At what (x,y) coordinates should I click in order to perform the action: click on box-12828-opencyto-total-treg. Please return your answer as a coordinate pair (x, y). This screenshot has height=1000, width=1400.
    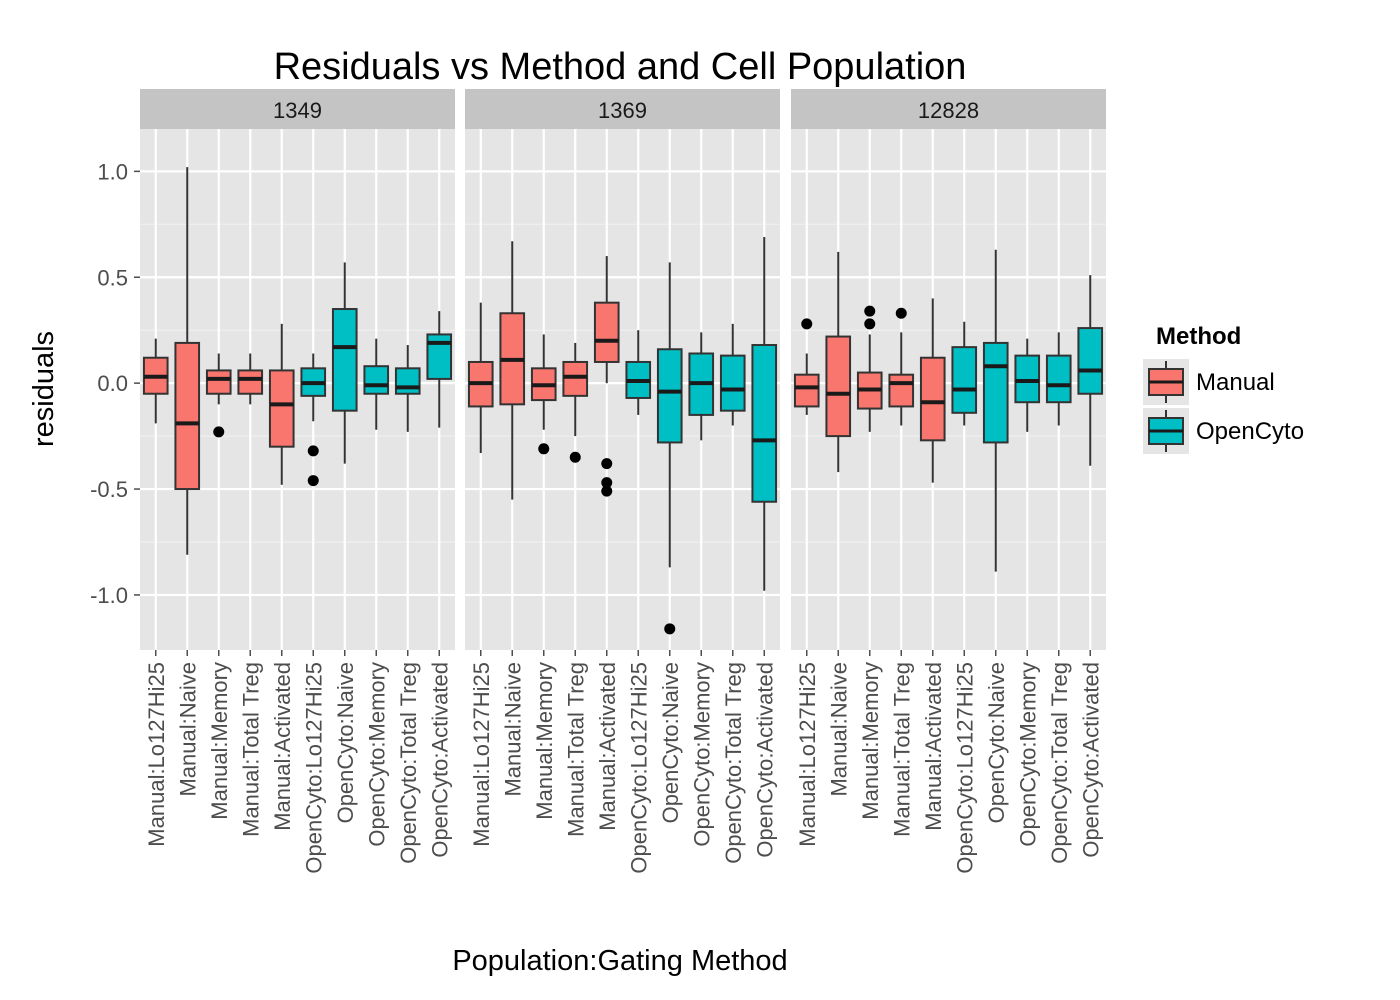
    Looking at the image, I should click on (1058, 379).